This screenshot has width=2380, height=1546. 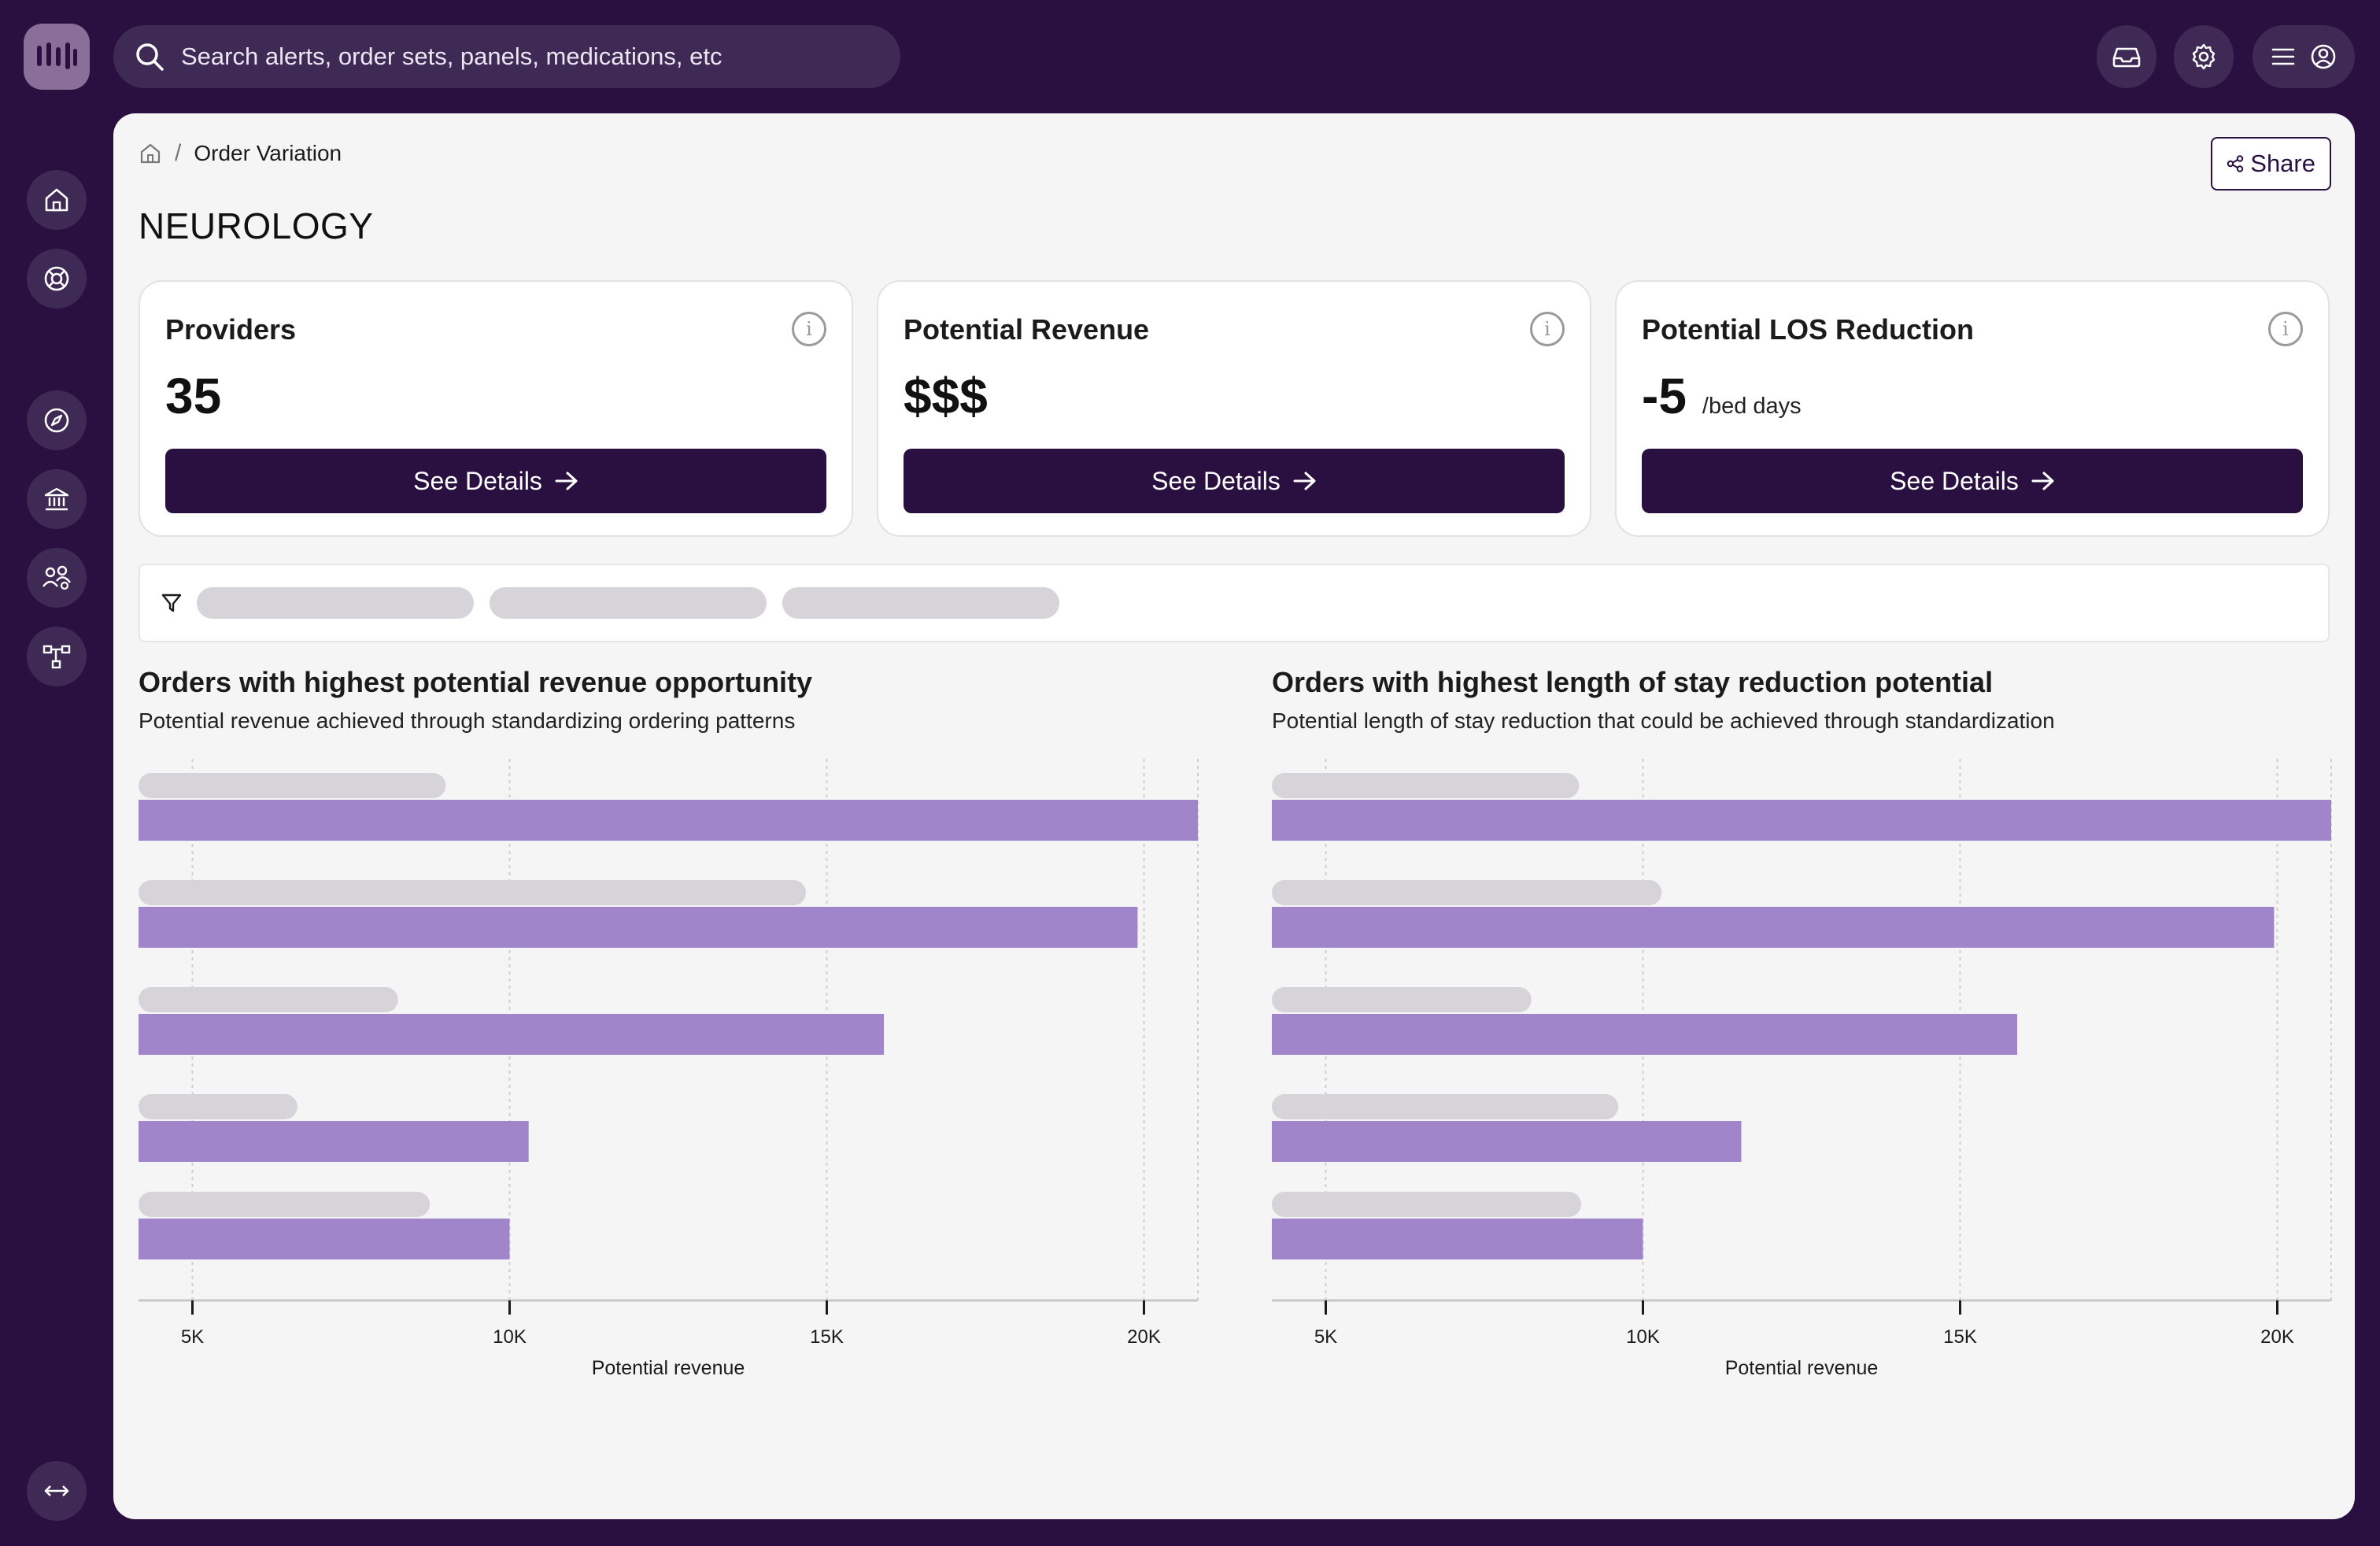 What do you see at coordinates (2303, 56) in the screenshot?
I see `account-menu-button` at bounding box center [2303, 56].